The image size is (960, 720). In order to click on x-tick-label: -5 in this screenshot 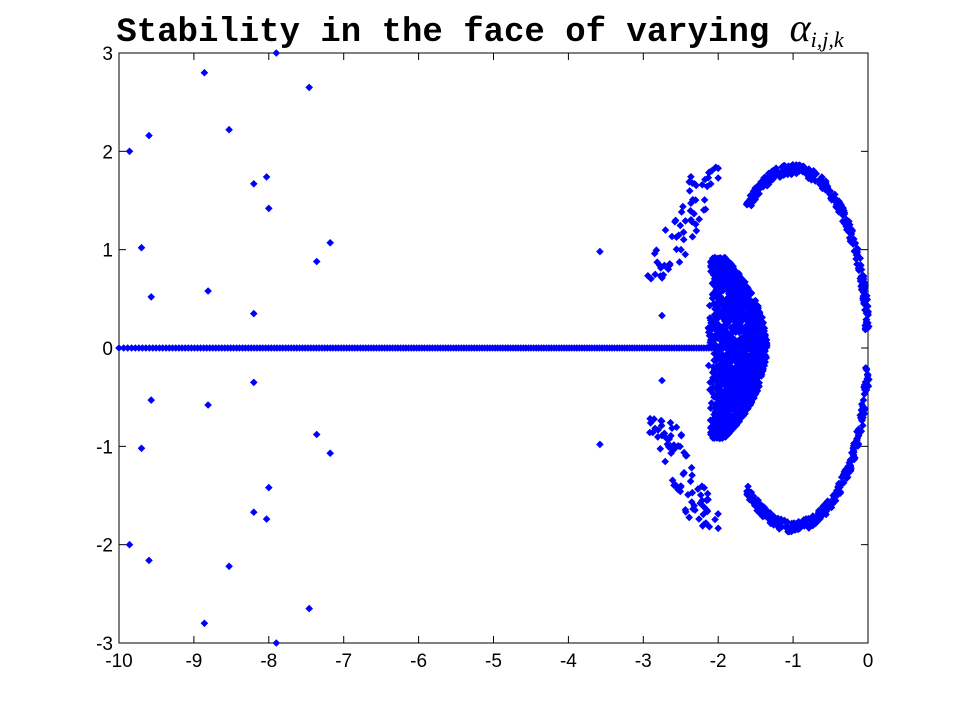, I will do `click(493, 661)`.